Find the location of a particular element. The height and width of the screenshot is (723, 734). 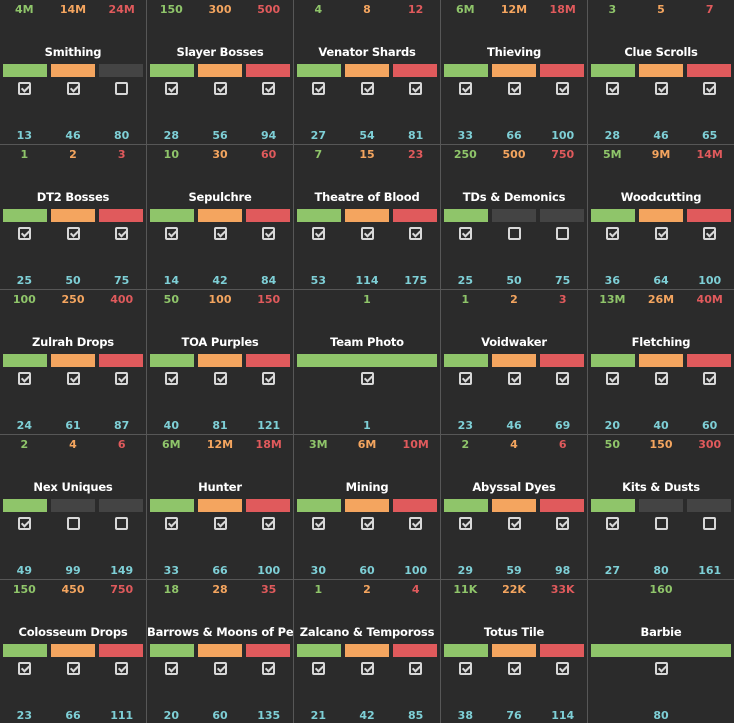

tile-fletching: 13M 26M 40M Fletching 20 40 60 is located at coordinates (661, 362).